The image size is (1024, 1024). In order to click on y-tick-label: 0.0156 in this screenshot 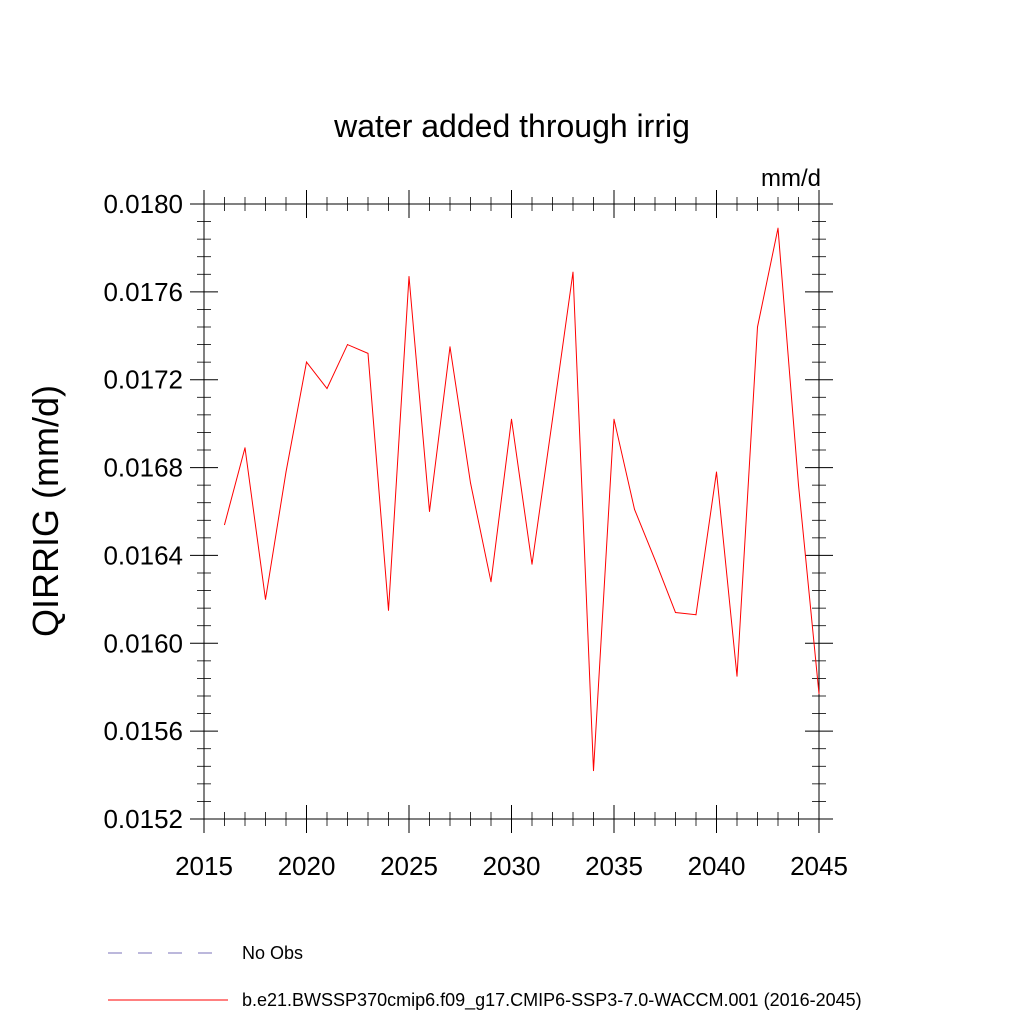, I will do `click(143, 731)`.